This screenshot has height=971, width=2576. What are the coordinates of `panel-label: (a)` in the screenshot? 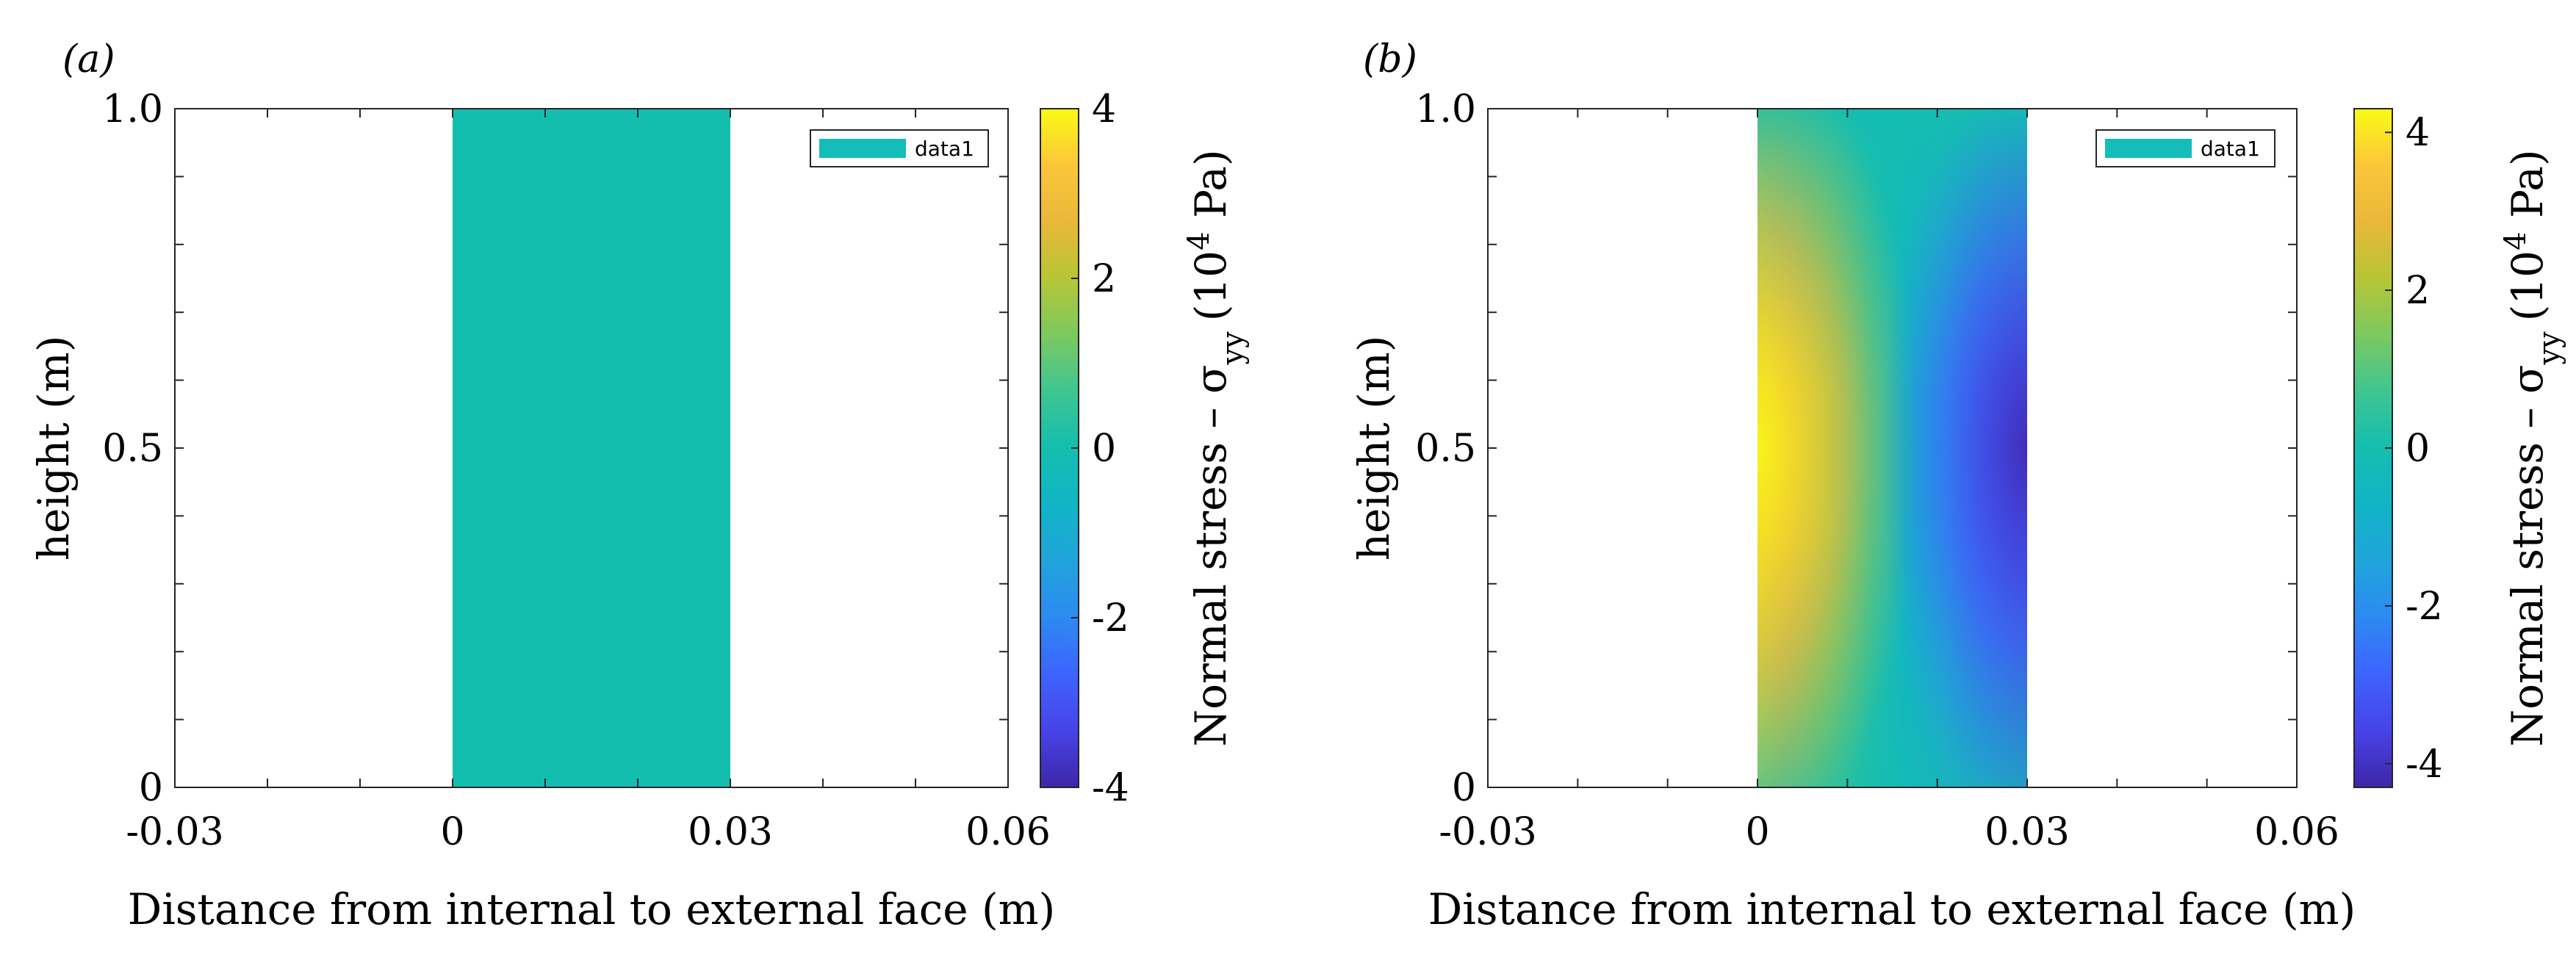 It's located at (88, 60).